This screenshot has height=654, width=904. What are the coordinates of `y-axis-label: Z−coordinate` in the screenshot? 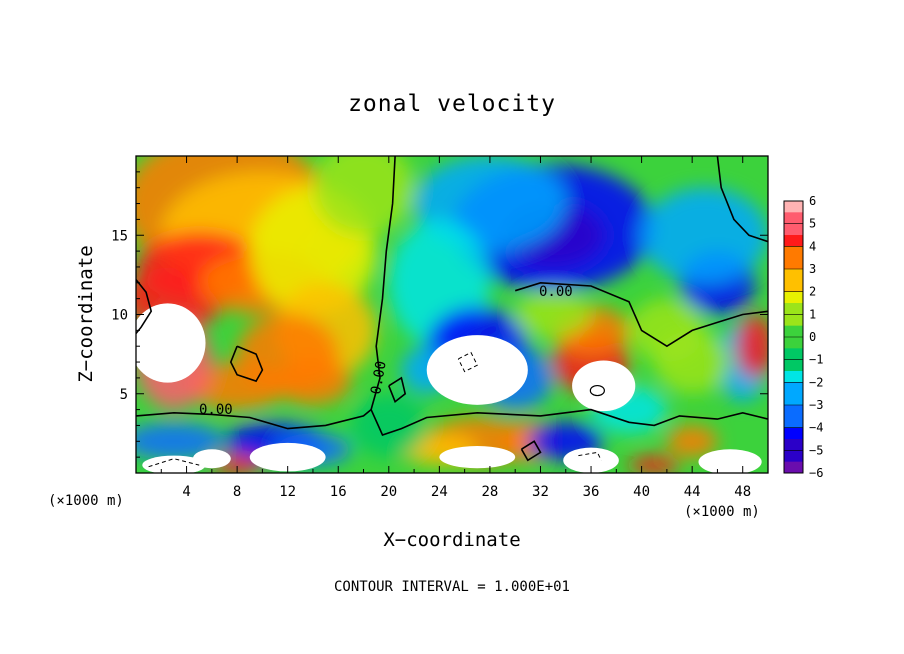 It's located at (86, 313).